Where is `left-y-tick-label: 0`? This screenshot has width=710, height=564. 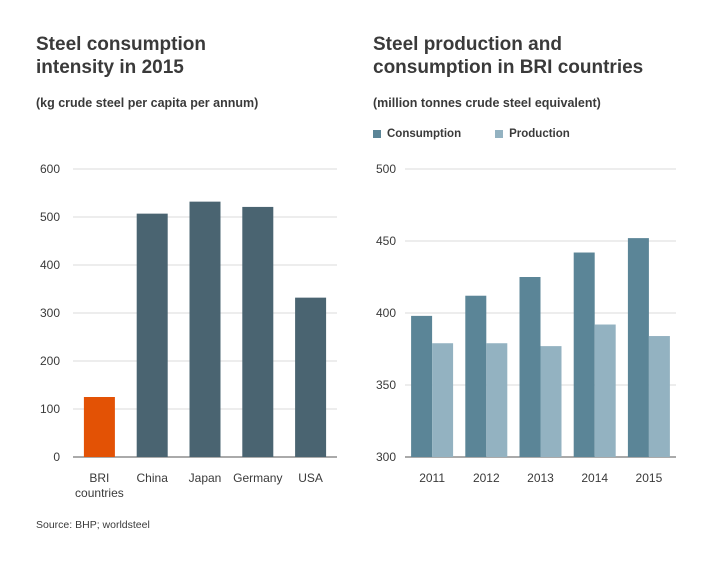
left-y-tick-label: 0 is located at coordinates (56, 457).